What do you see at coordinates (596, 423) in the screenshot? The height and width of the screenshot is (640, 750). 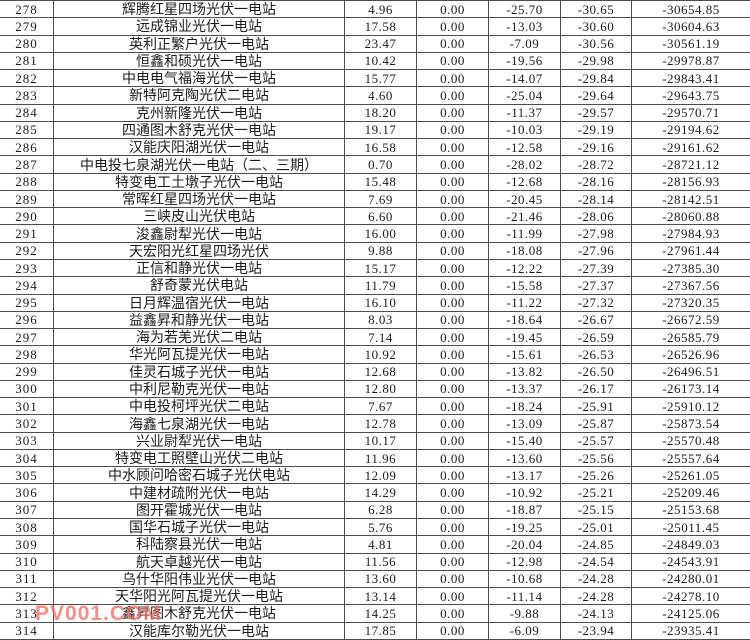 I see `value-col4-cell: -25.87` at bounding box center [596, 423].